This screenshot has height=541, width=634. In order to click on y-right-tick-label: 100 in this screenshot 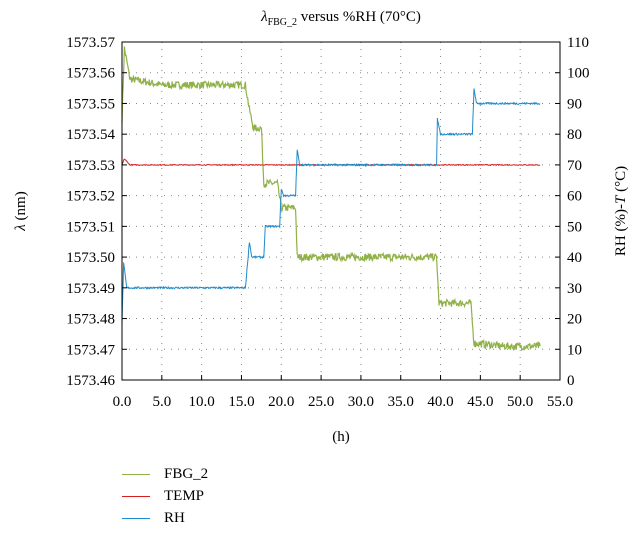, I will do `click(578, 74)`.